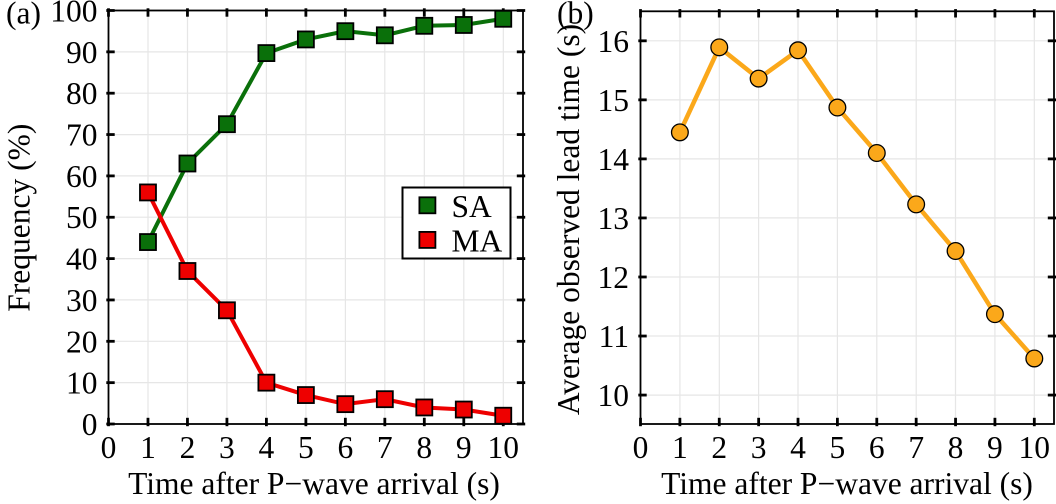  I want to click on svg-text: 12, so click(614, 277).